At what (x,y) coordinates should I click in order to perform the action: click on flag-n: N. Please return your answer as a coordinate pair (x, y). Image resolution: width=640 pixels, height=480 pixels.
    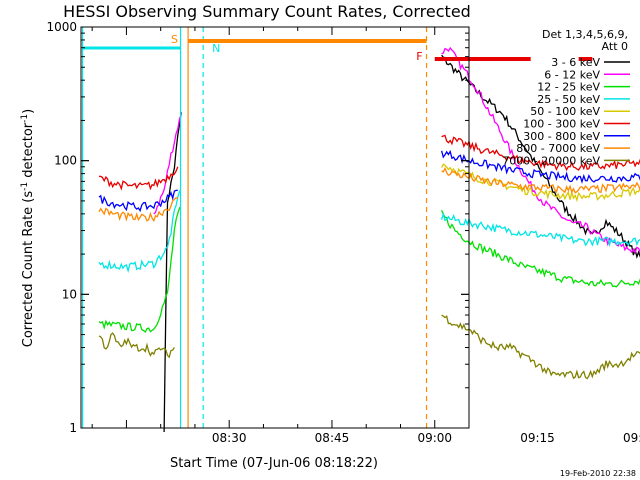
    Looking at the image, I should click on (216, 48).